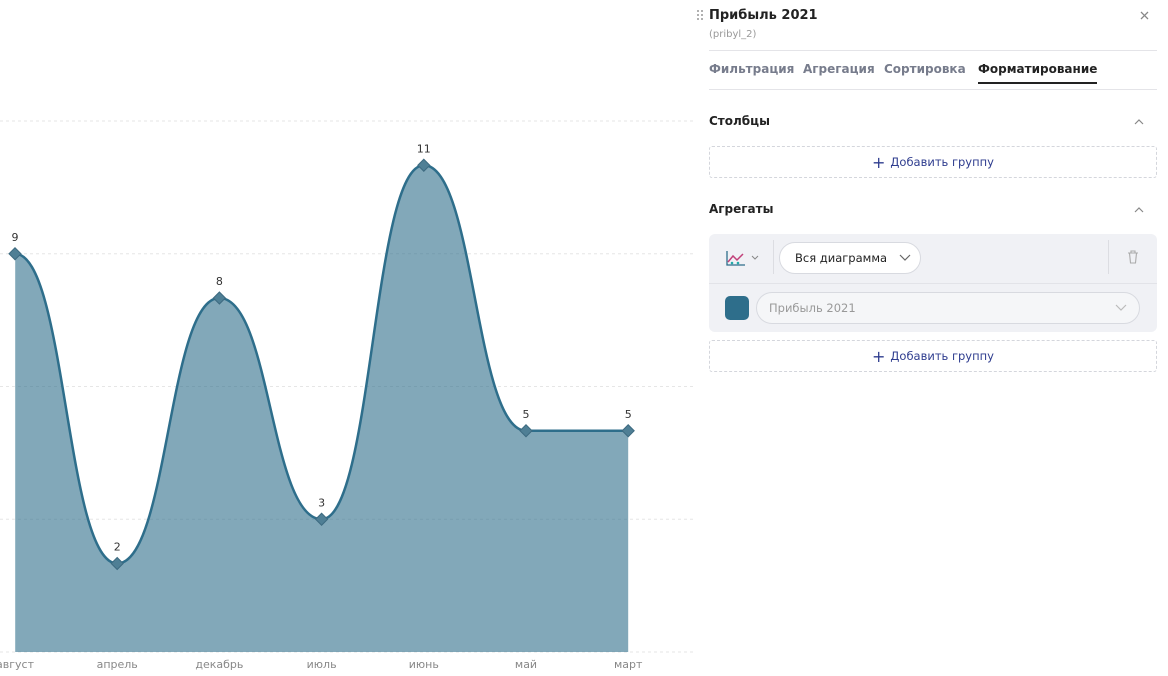 Image resolution: width=1168 pixels, height=676 pixels. Describe the element at coordinates (948, 308) in the screenshot. I see `field-select: Прибыль 2021` at that location.